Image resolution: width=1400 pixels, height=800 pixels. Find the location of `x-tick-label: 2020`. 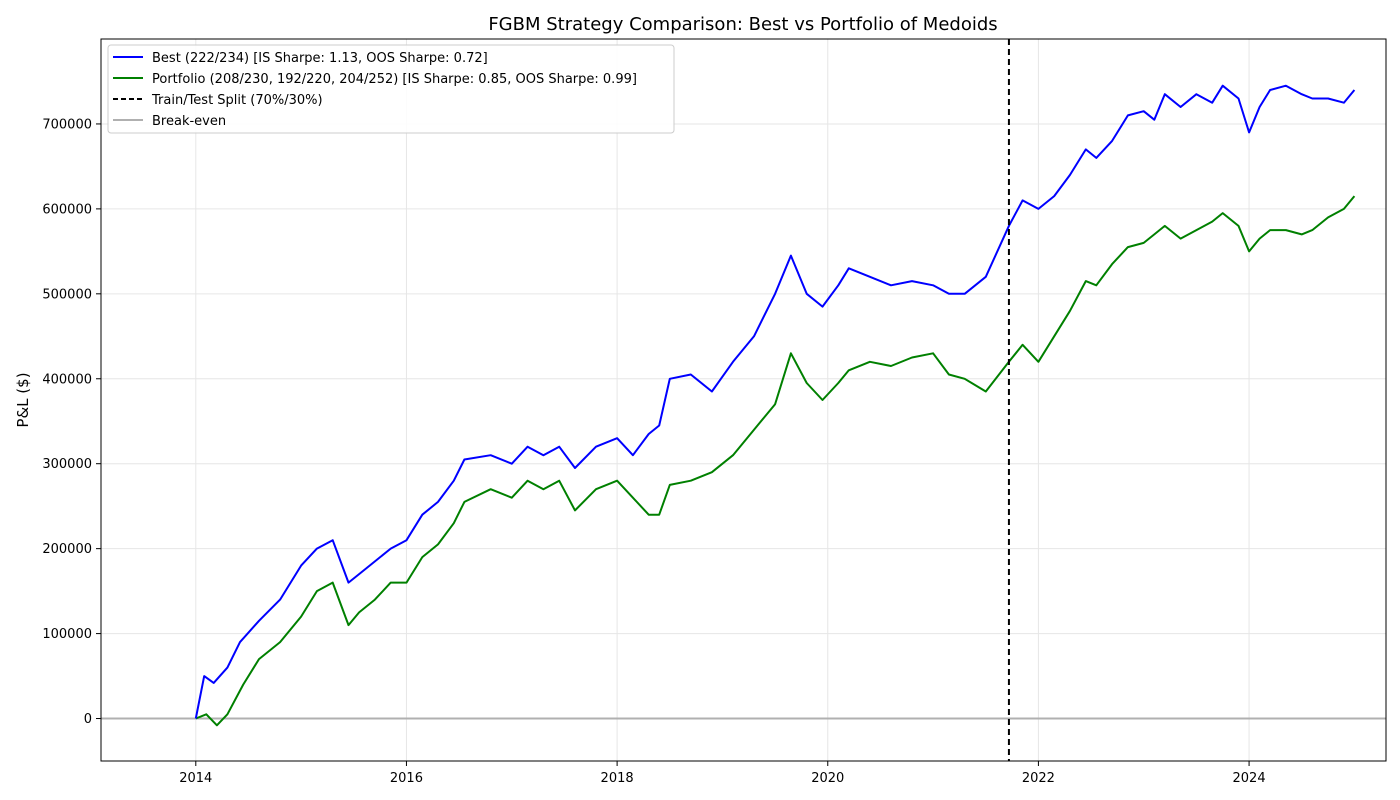

x-tick-label: 2020 is located at coordinates (827, 778).